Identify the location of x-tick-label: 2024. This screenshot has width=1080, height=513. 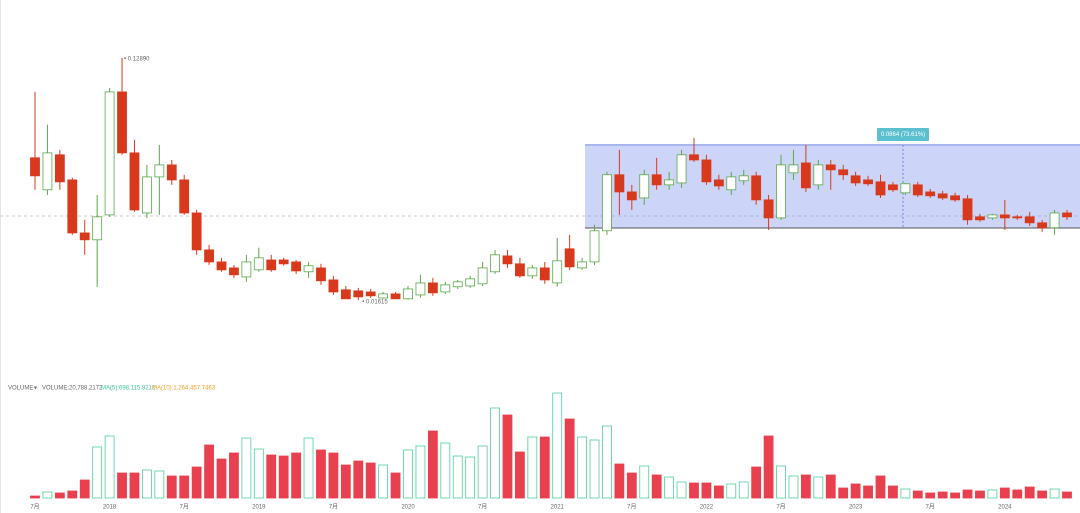
(1005, 508).